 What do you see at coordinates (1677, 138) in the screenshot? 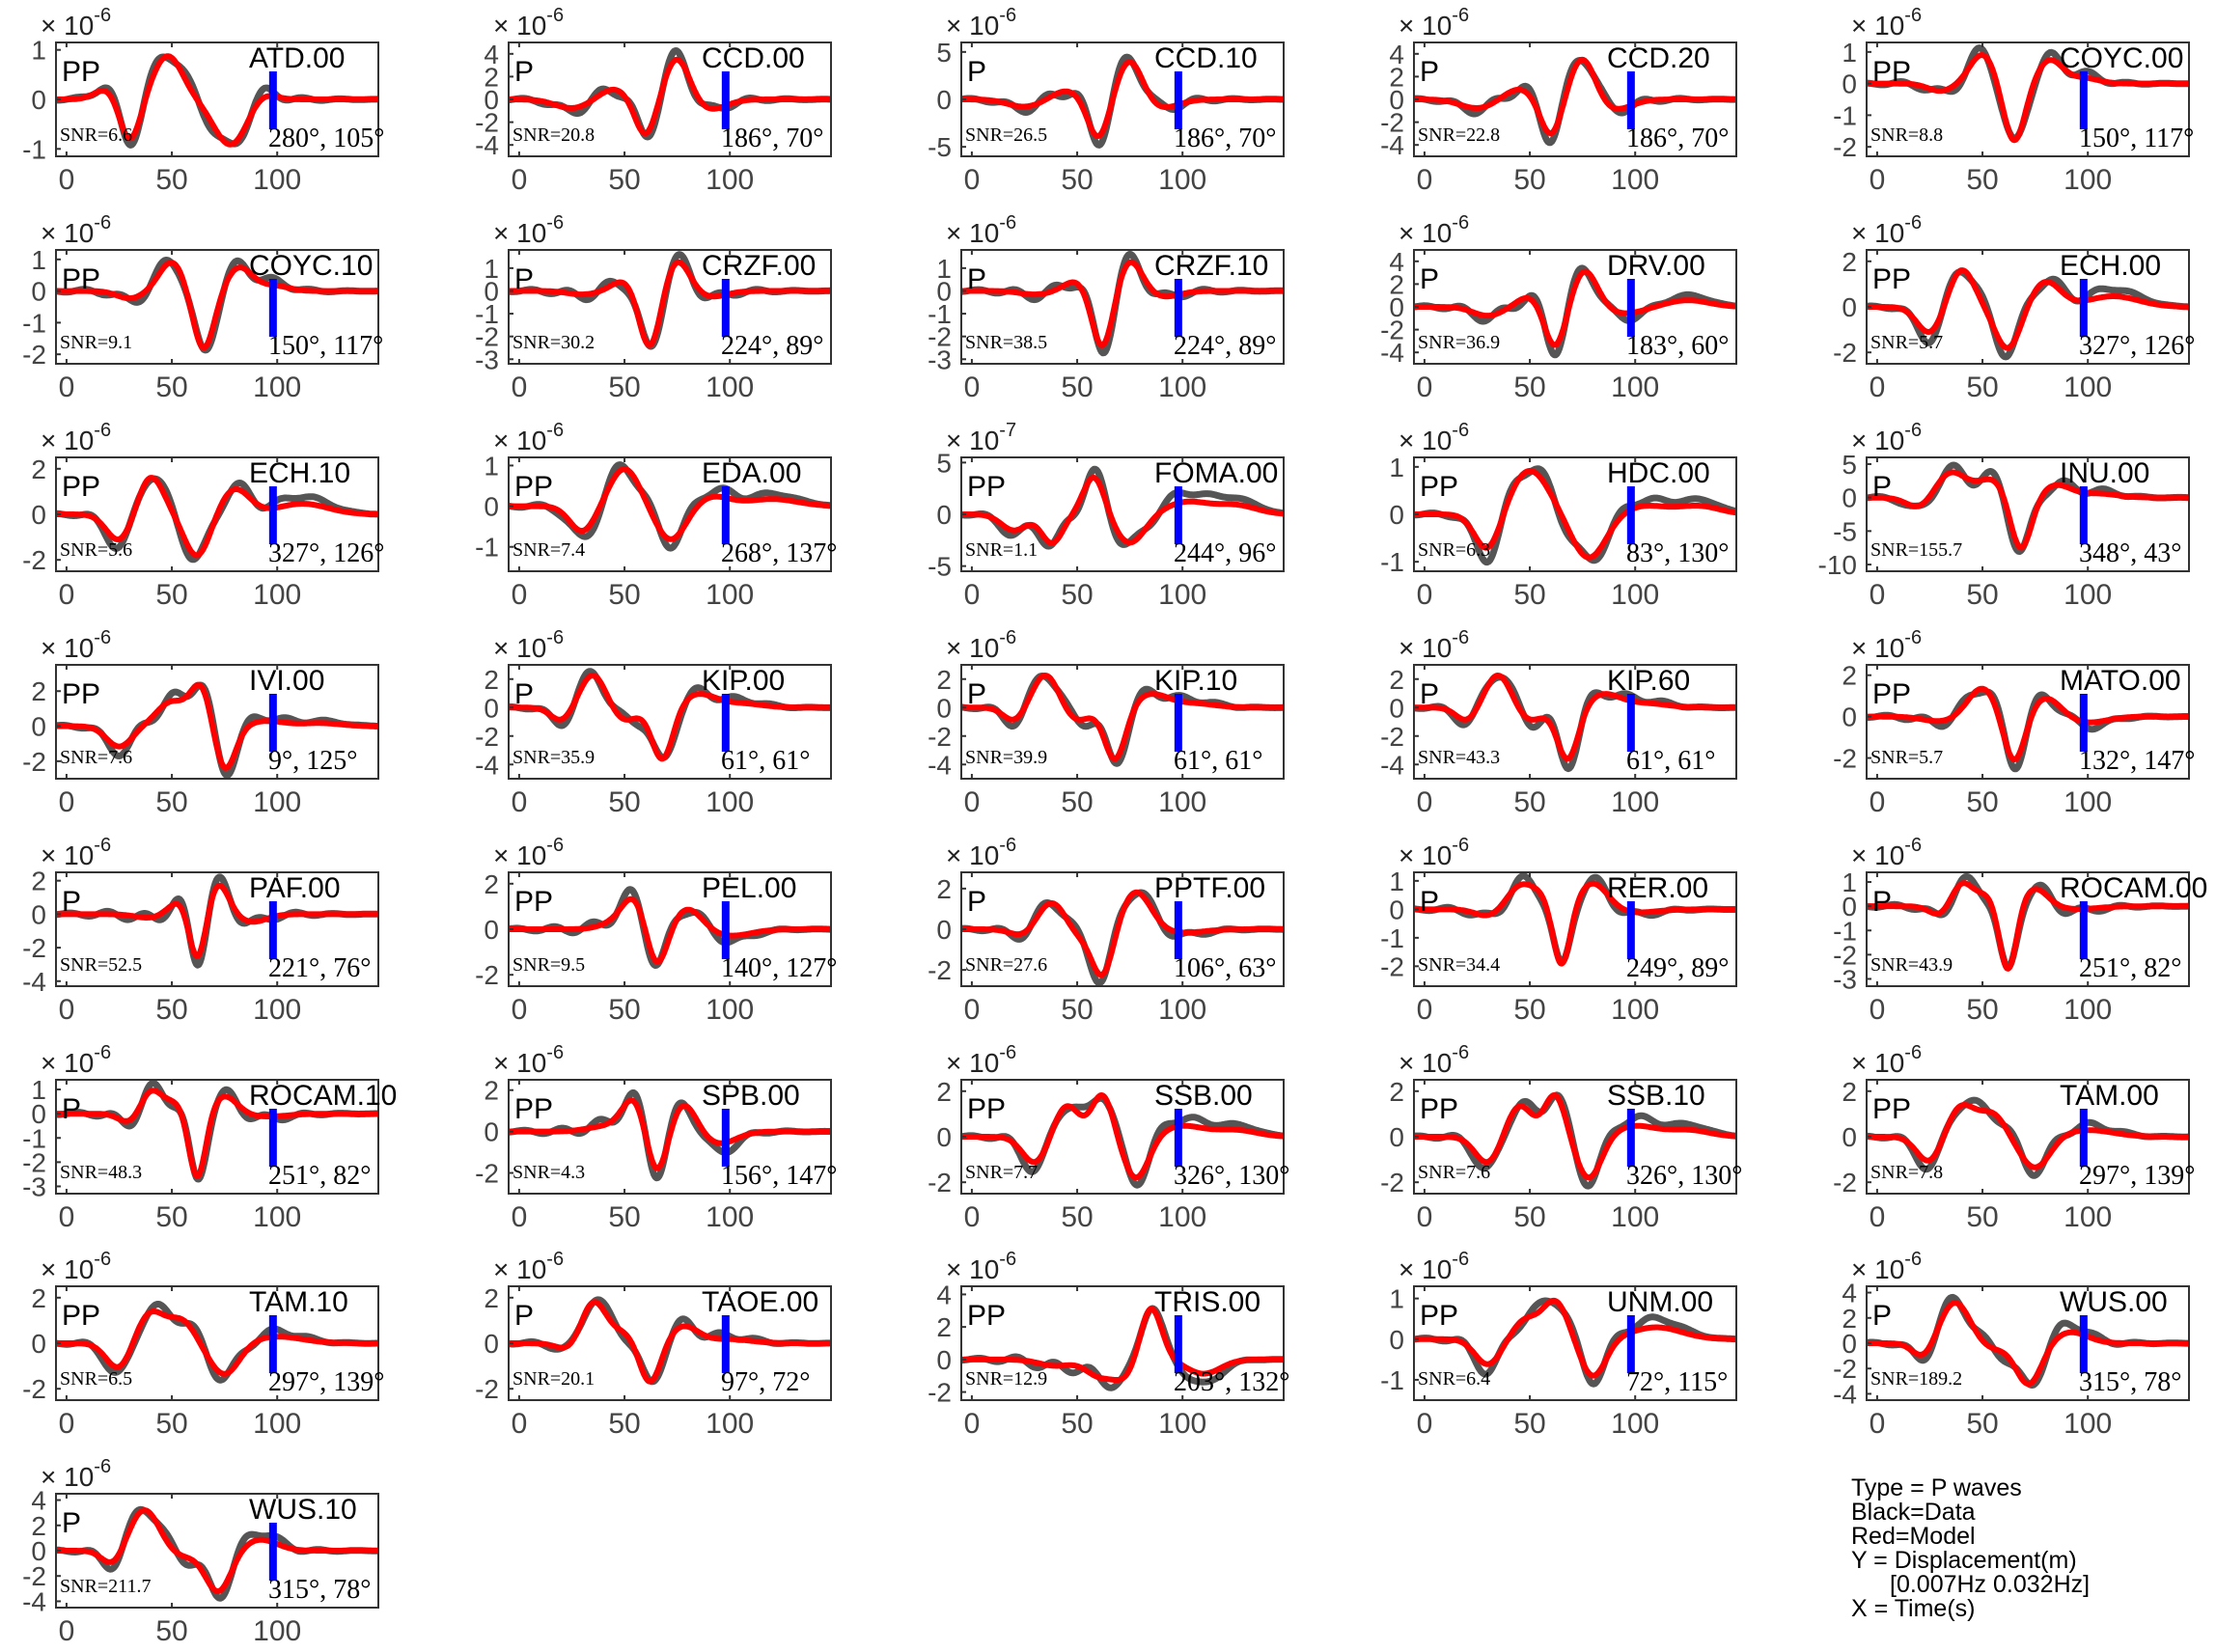
I see `angles-label: 186°, 70°` at bounding box center [1677, 138].